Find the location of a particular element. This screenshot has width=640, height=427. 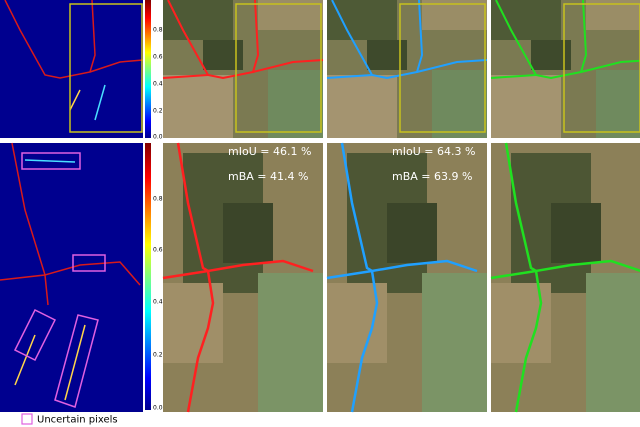

highlight-box is located at coordinates (106, 68).